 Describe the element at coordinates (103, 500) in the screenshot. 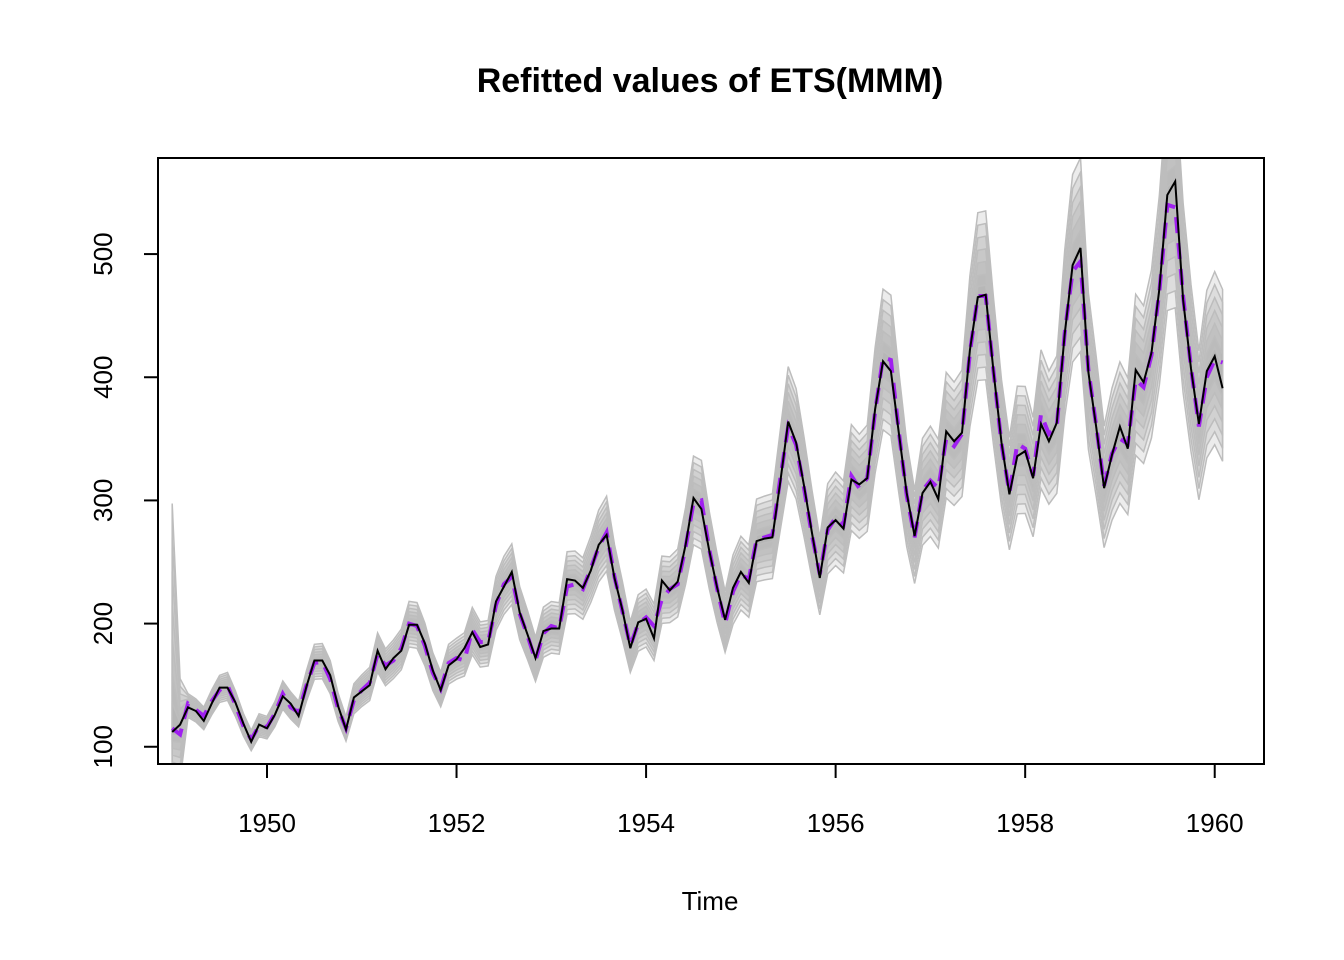

I see `y-tick-label: 300` at that location.